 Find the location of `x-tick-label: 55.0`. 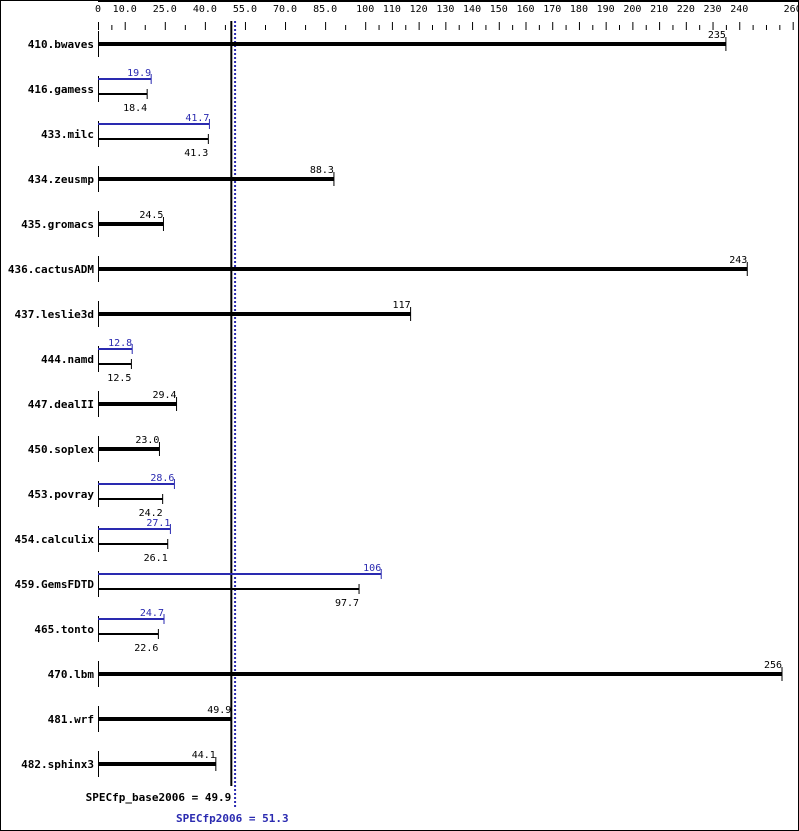

x-tick-label: 55.0 is located at coordinates (245, 9).